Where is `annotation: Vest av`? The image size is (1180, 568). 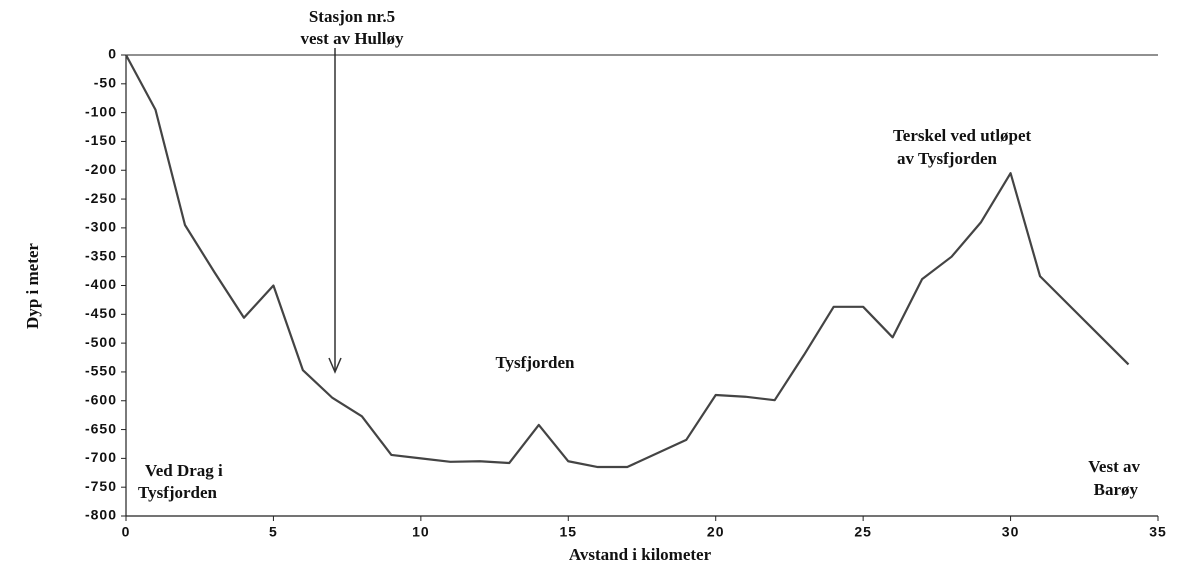
annotation: Vest av is located at coordinates (1114, 466).